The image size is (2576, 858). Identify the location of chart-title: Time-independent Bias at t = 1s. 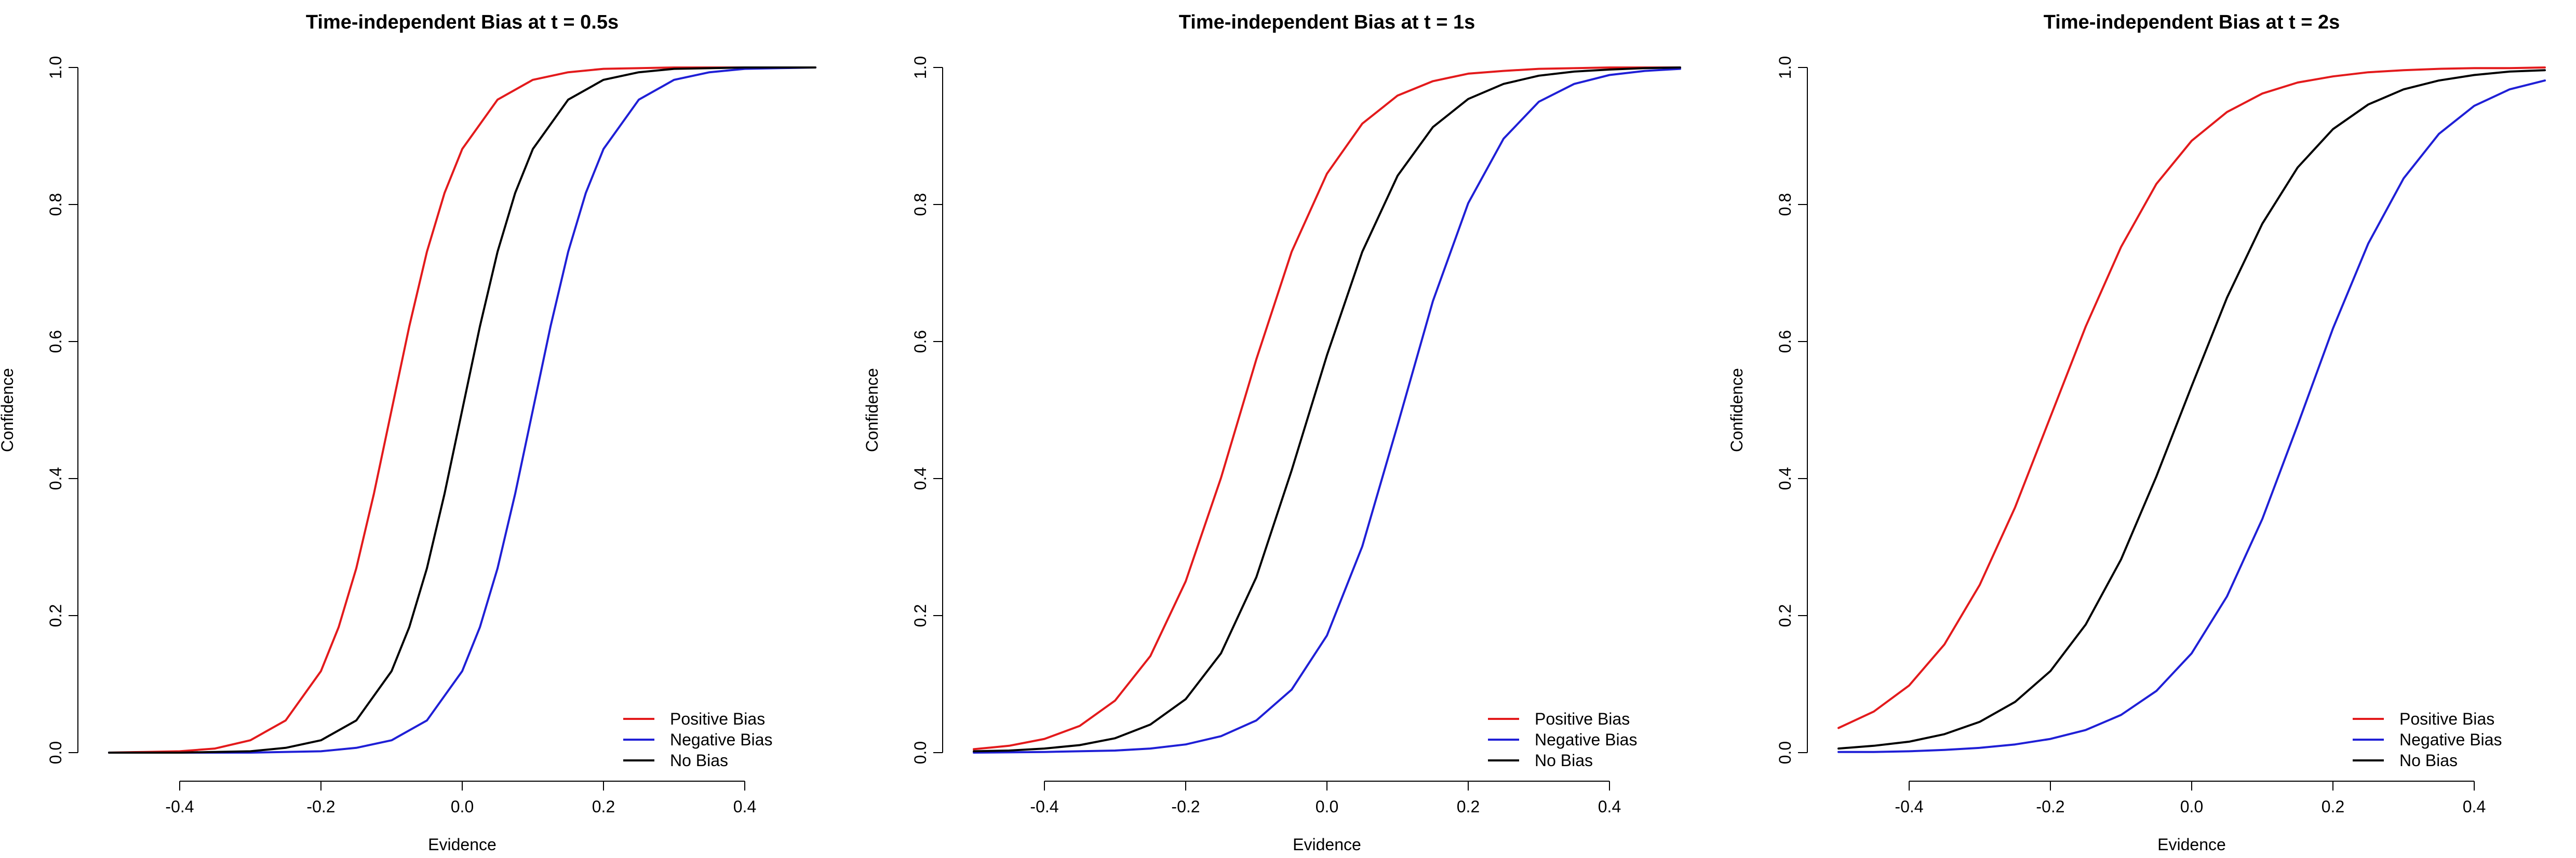
(1327, 22).